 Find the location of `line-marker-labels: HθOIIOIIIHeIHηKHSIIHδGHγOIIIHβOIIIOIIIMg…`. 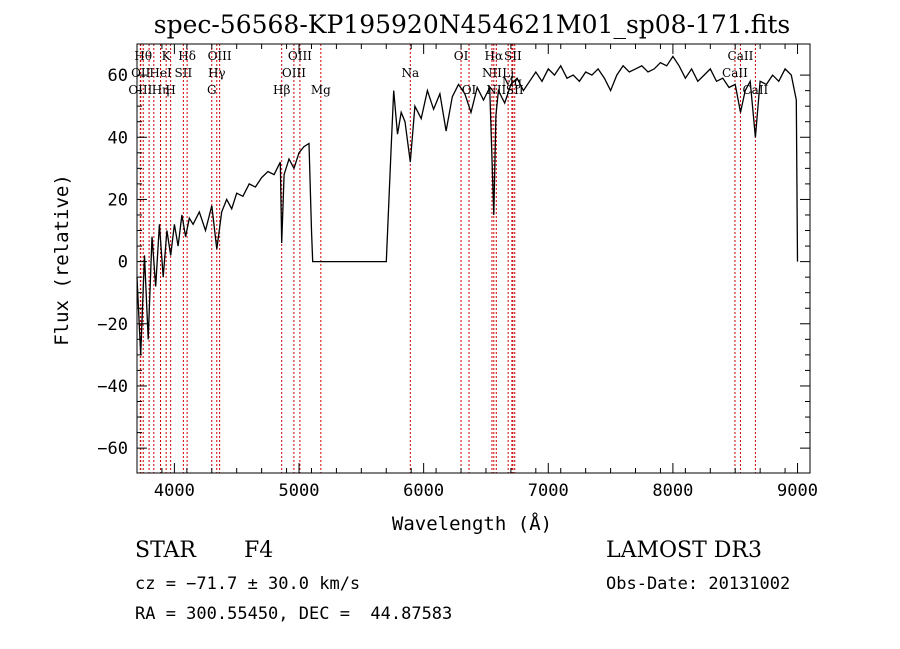

line-marker-labels: HθOIIOIIIHeIHηKHSIIHδGHγOIIIHβOIIIOIIIMg… is located at coordinates (448, 73).